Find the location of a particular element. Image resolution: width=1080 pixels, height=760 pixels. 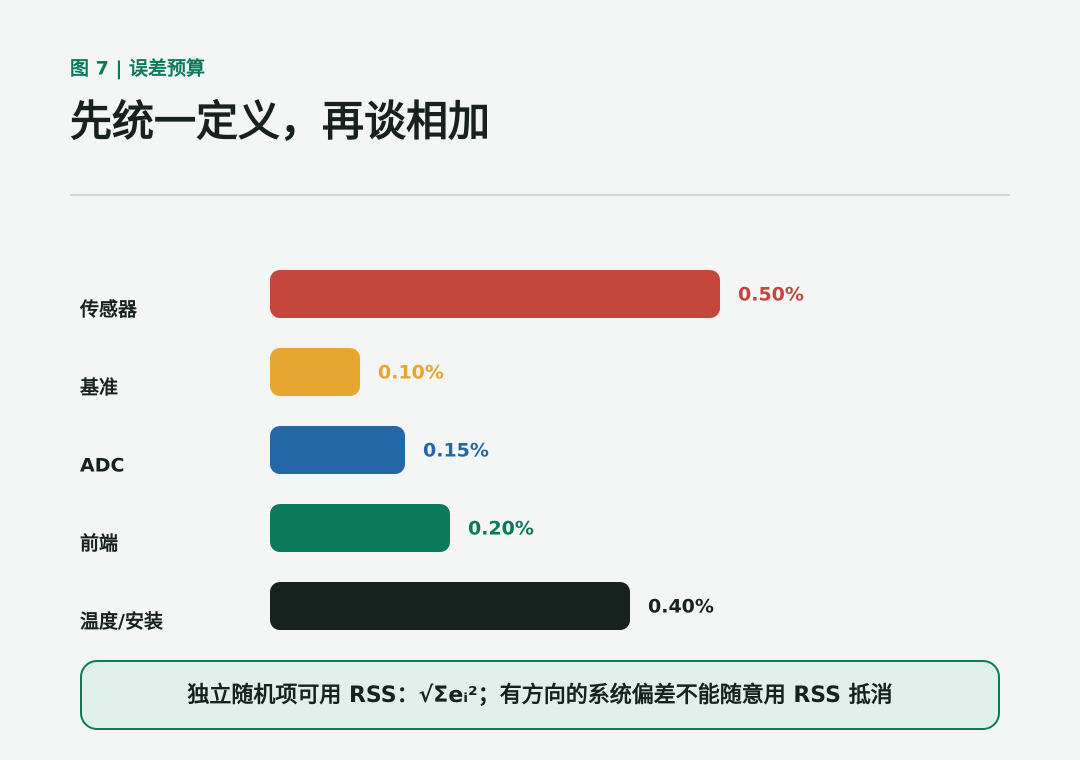

value-label: 0.15% is located at coordinates (456, 451).